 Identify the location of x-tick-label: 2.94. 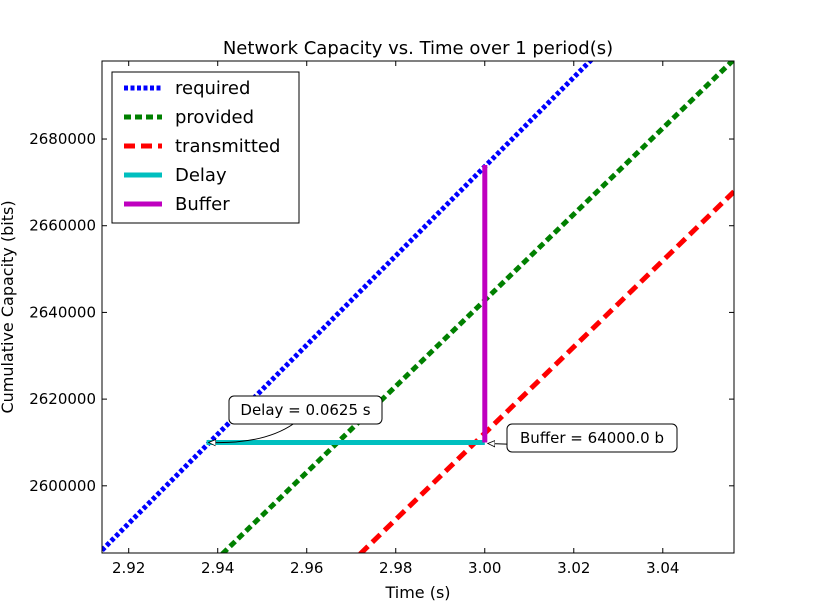
(217, 568).